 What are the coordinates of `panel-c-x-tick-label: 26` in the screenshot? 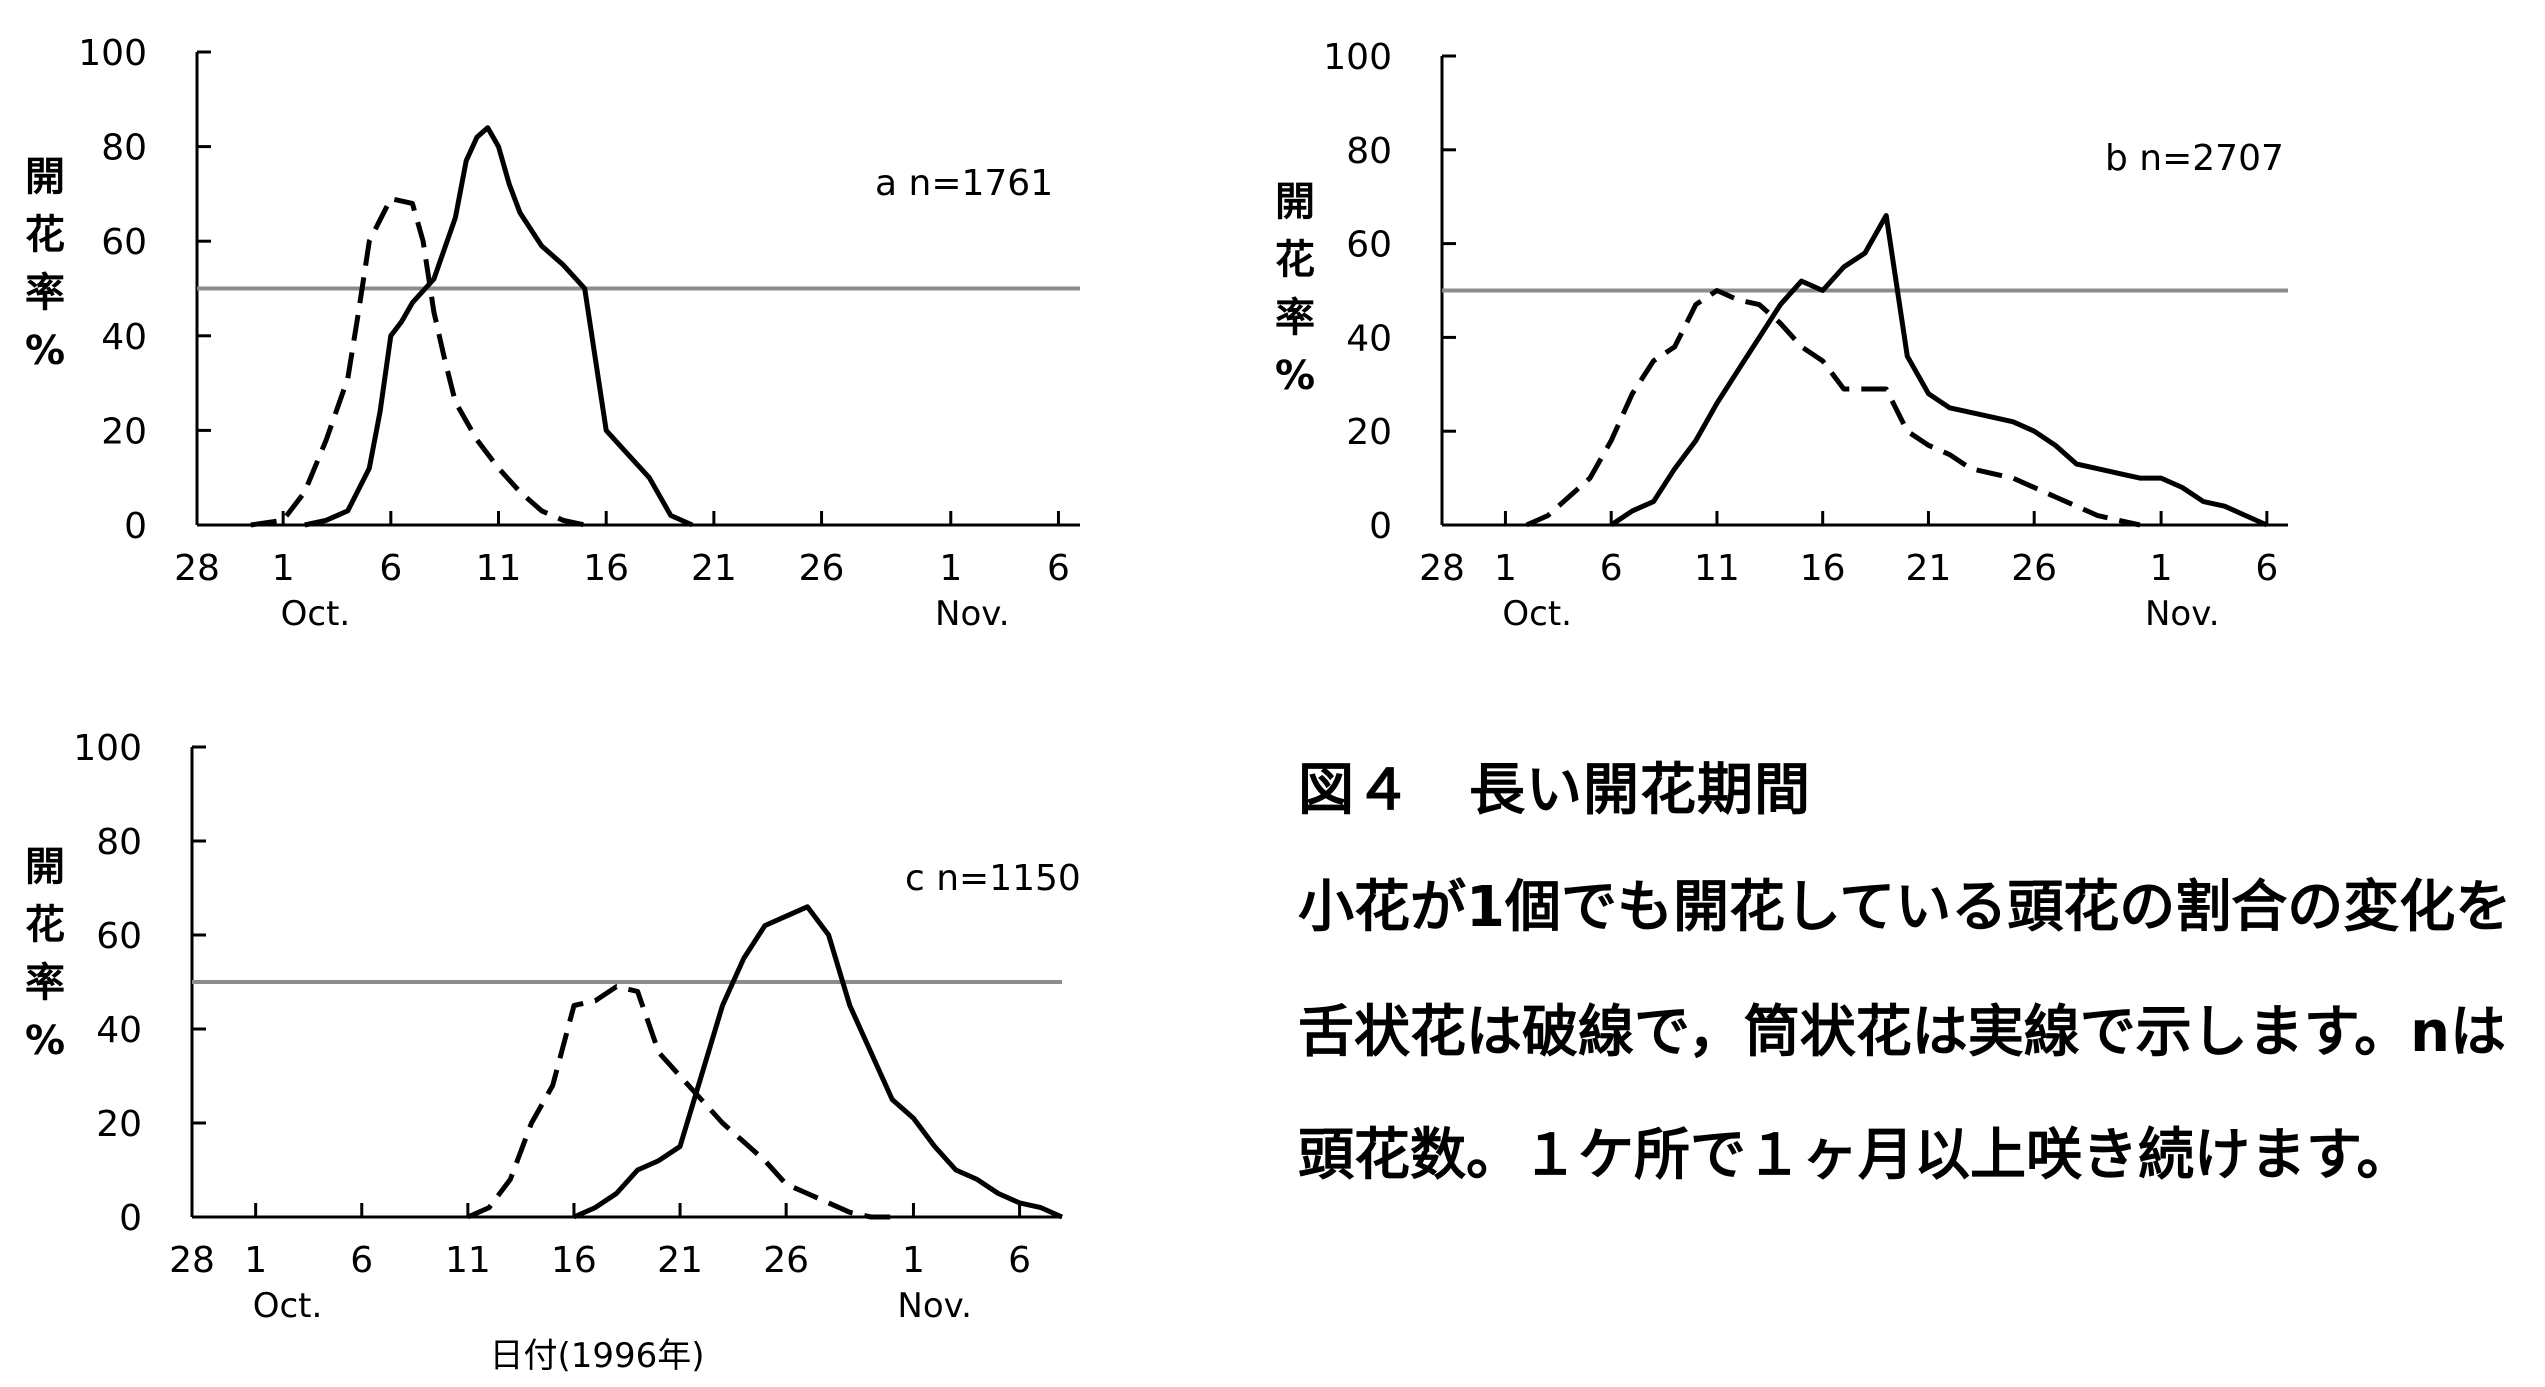 It's located at (786, 1260).